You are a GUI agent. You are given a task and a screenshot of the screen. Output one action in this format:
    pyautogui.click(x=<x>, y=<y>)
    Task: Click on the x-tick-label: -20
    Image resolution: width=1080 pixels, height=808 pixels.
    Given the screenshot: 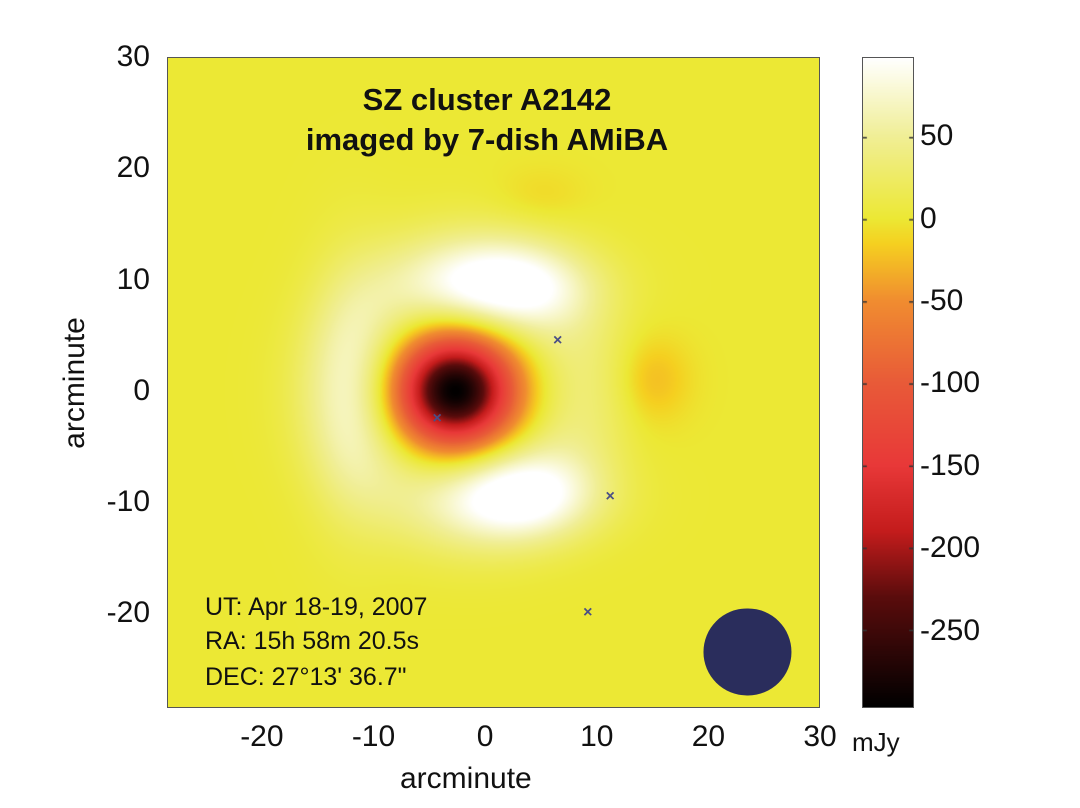 What is the action you would take?
    pyautogui.click(x=262, y=736)
    